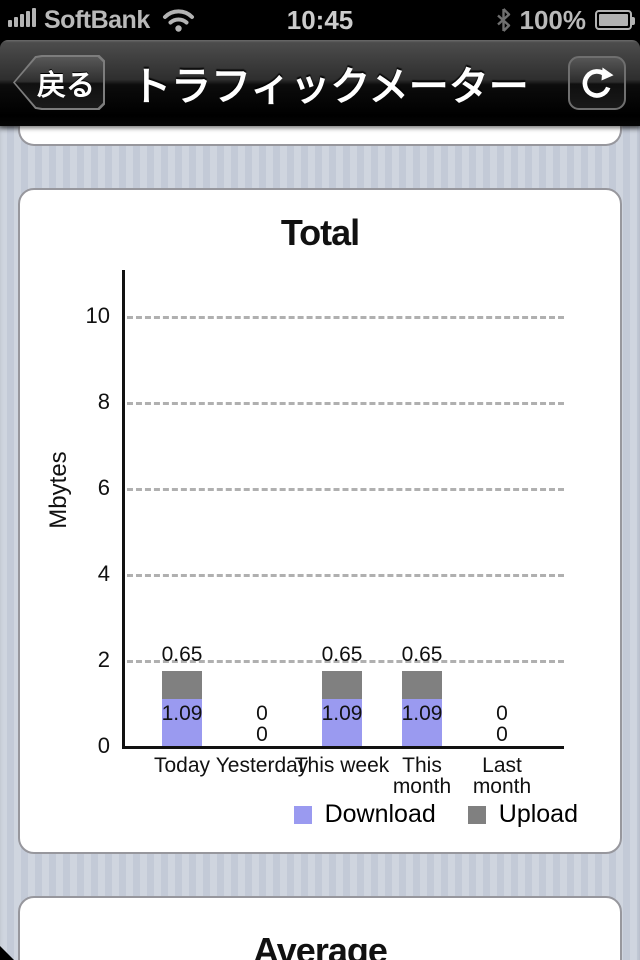 Image resolution: width=640 pixels, height=960 pixels. I want to click on y-tick-label-10: 10, so click(97, 315).